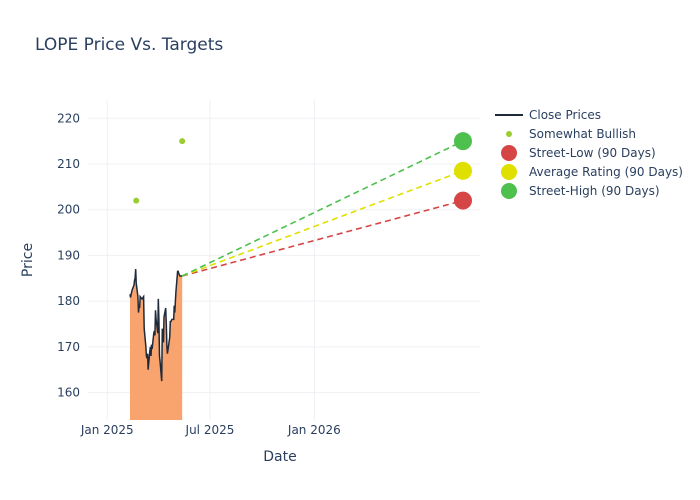  Describe the element at coordinates (592, 153) in the screenshot. I see `legend-label: Street-Low (90 Days)` at that location.